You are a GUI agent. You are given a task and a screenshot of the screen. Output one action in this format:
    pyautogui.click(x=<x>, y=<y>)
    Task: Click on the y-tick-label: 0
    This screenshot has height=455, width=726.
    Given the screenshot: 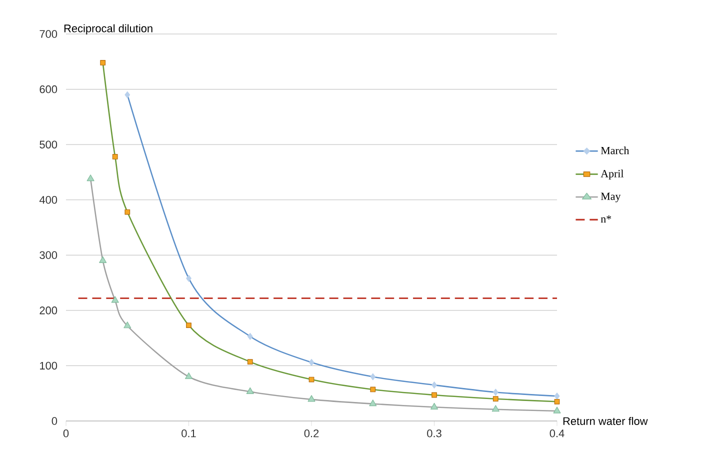 What is the action you would take?
    pyautogui.click(x=55, y=421)
    